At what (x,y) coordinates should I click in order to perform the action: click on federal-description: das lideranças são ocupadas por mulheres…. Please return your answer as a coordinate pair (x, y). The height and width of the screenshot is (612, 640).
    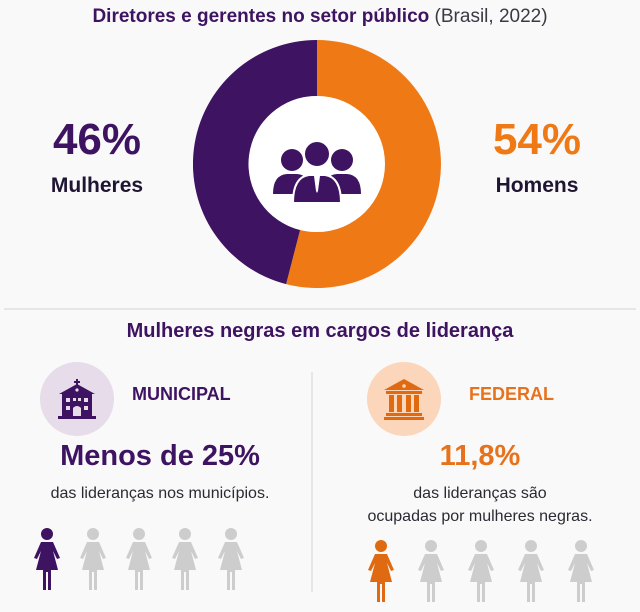
    Looking at the image, I should click on (480, 505).